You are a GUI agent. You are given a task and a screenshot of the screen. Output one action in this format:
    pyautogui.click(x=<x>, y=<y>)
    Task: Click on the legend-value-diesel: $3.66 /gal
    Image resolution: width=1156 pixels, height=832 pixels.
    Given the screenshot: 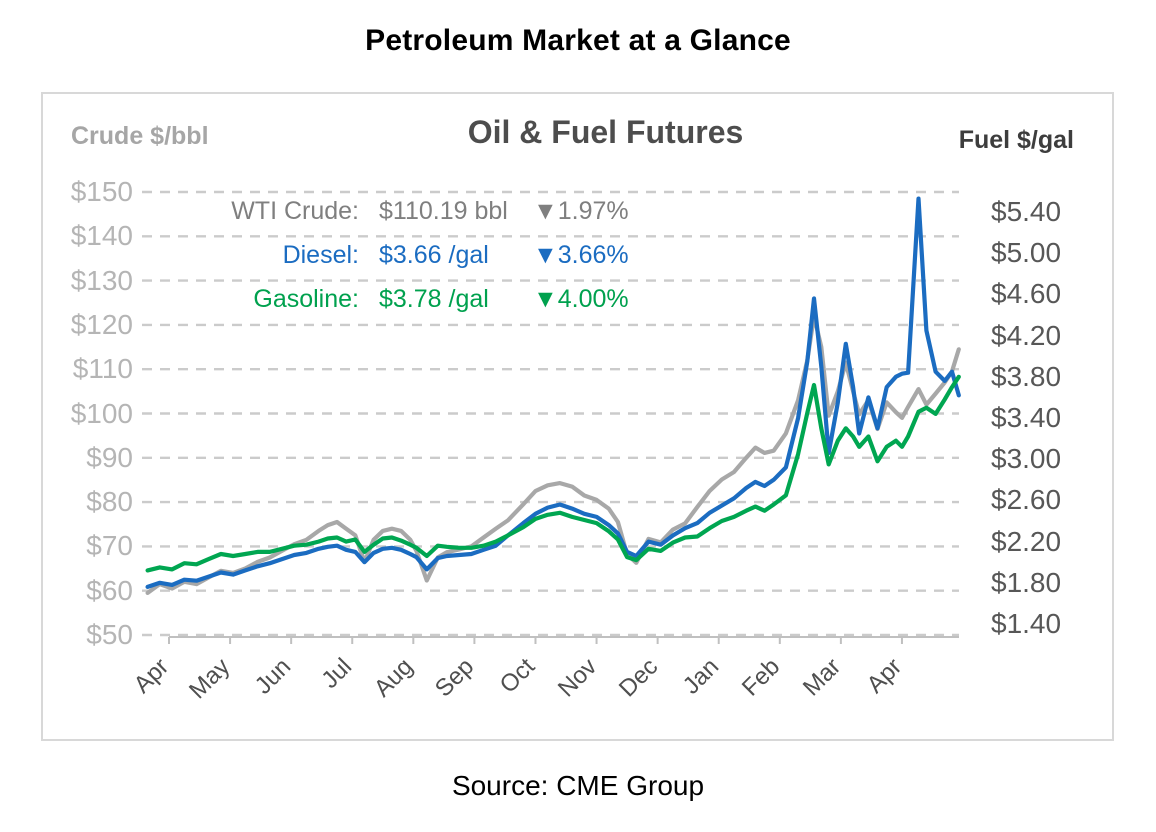 What is the action you would take?
    pyautogui.click(x=434, y=255)
    